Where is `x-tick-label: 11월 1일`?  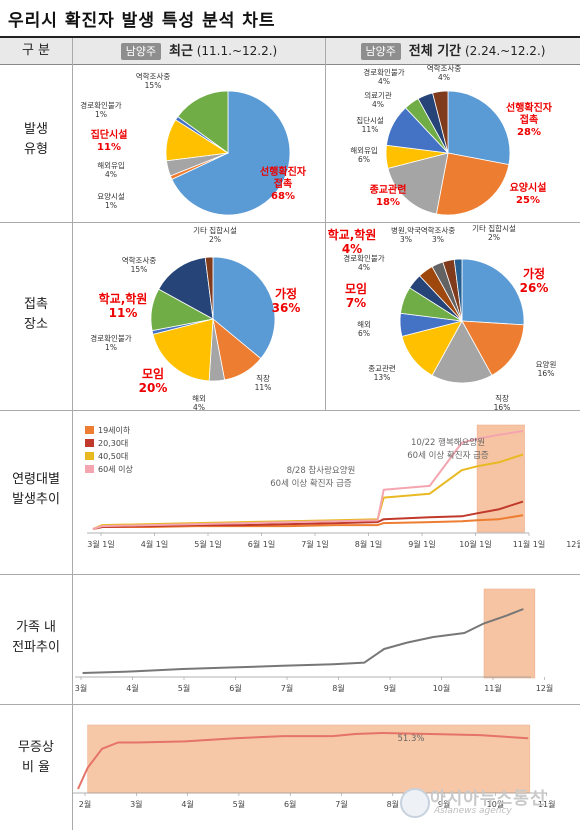 x-tick-label: 11월 1일 is located at coordinates (529, 544).